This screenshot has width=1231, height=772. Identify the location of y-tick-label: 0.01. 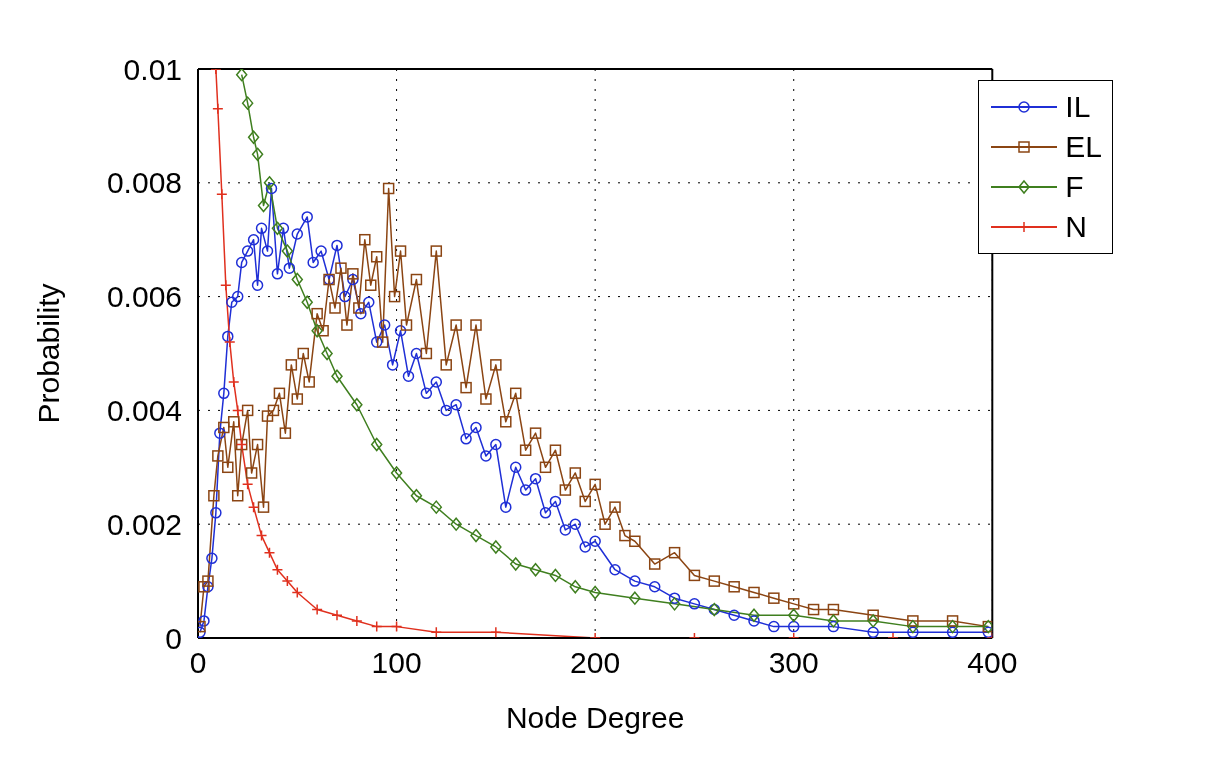
(152, 69).